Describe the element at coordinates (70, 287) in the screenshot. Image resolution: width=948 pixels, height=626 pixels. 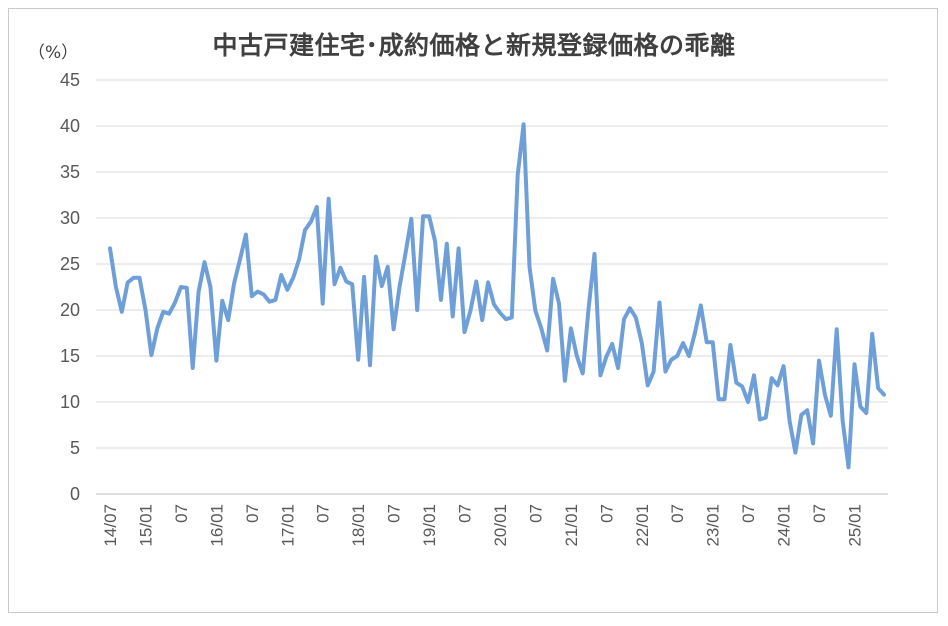
I see `y-axis-ticks: 0 5 10 15 20 25 30 35 40 45` at that location.